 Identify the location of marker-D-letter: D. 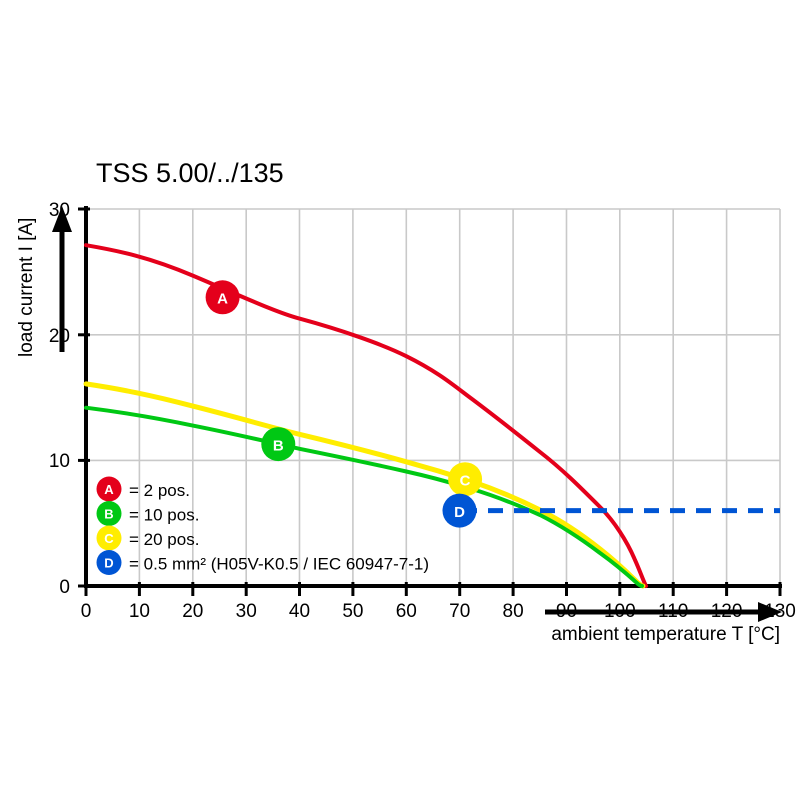
(459, 512).